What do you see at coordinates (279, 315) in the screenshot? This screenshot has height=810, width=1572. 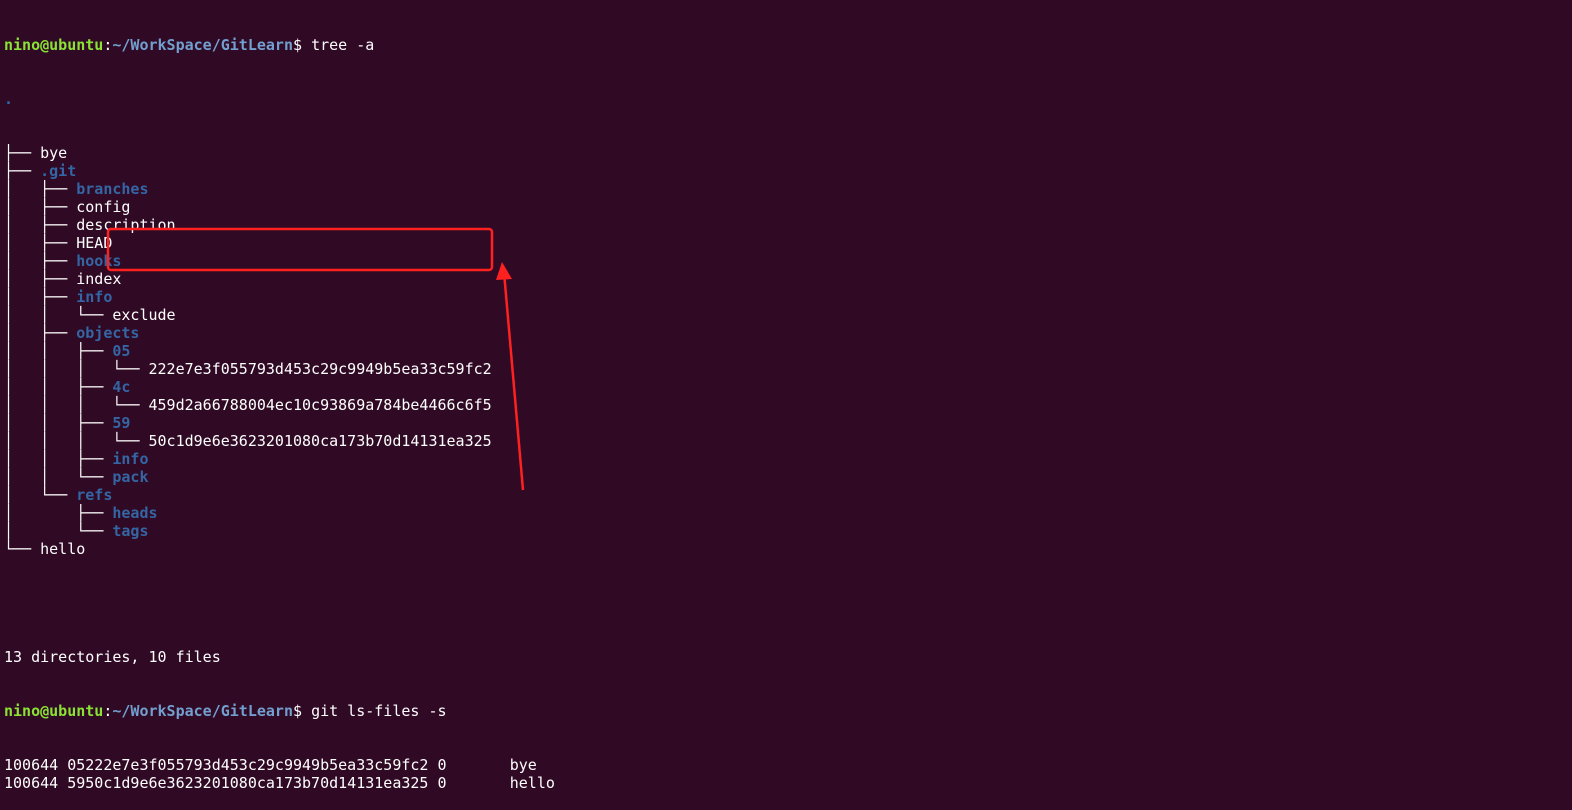 I see `tree-entry: │ │ └── exclude` at bounding box center [279, 315].